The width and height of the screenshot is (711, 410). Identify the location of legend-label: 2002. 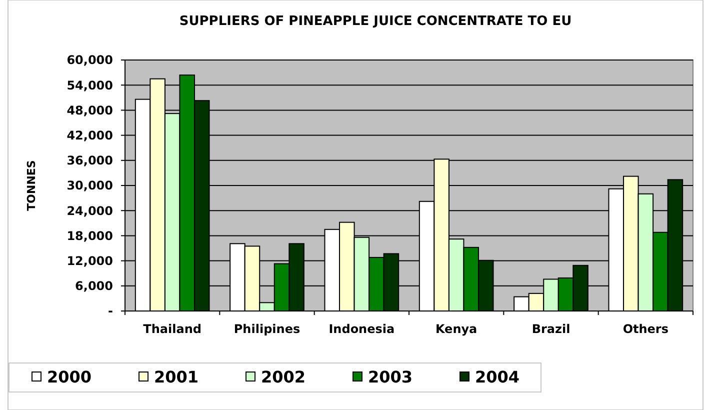
(283, 377).